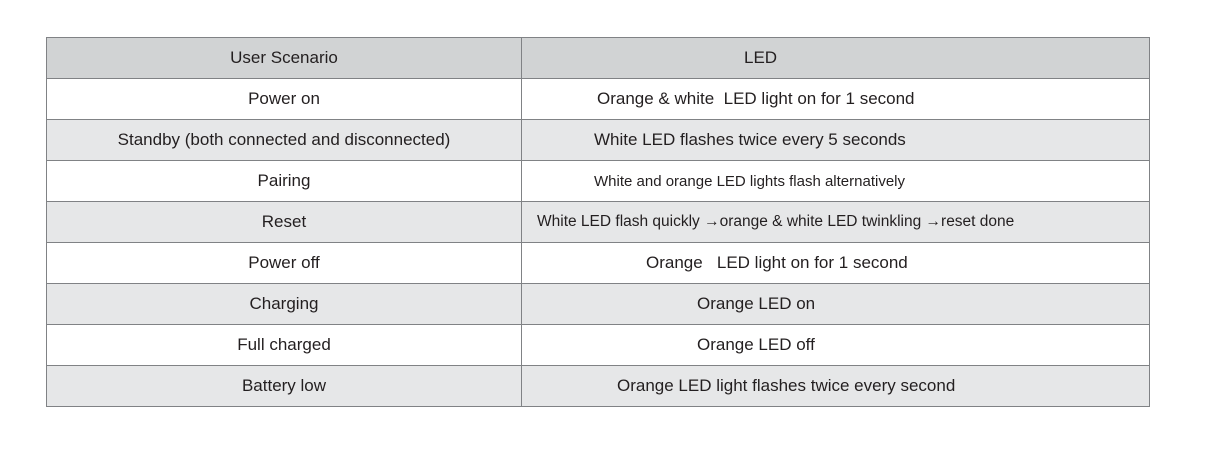 The image size is (1205, 450). What do you see at coordinates (284, 181) in the screenshot?
I see `scenario-cell: Pairing` at bounding box center [284, 181].